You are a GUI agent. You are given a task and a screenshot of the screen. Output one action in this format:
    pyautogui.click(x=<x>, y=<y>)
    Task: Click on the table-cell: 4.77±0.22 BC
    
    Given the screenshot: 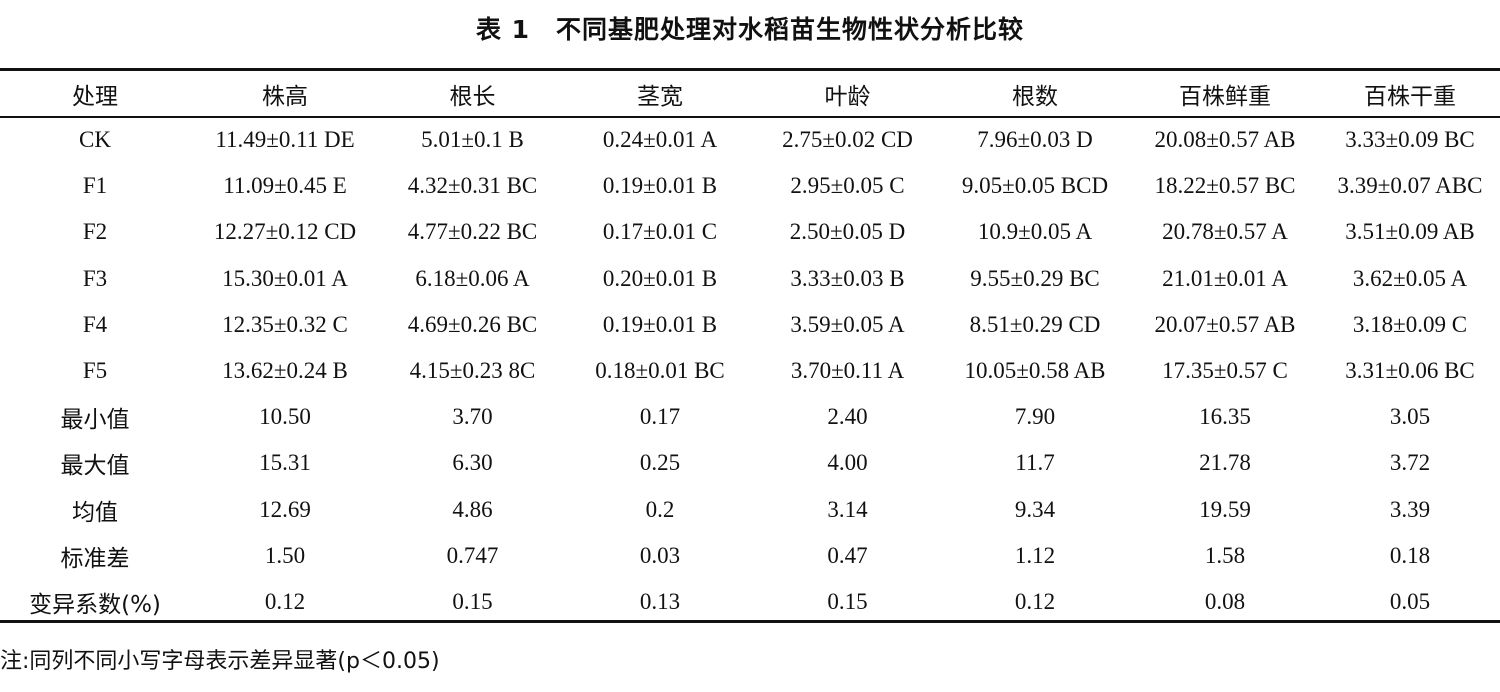 What is the action you would take?
    pyautogui.click(x=472, y=232)
    